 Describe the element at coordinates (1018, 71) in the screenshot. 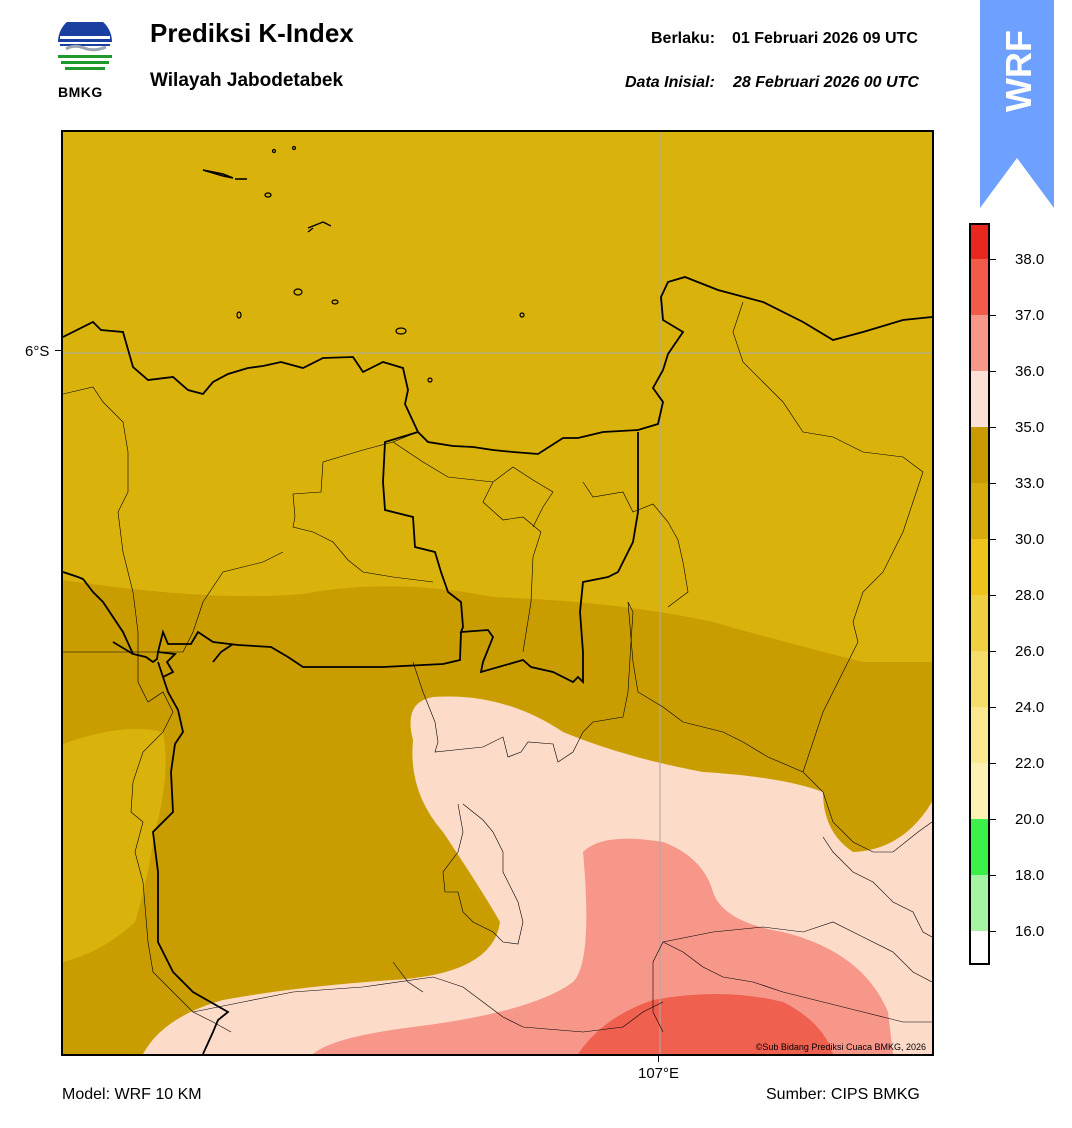

I see `wrf-badge-text: WRF` at that location.